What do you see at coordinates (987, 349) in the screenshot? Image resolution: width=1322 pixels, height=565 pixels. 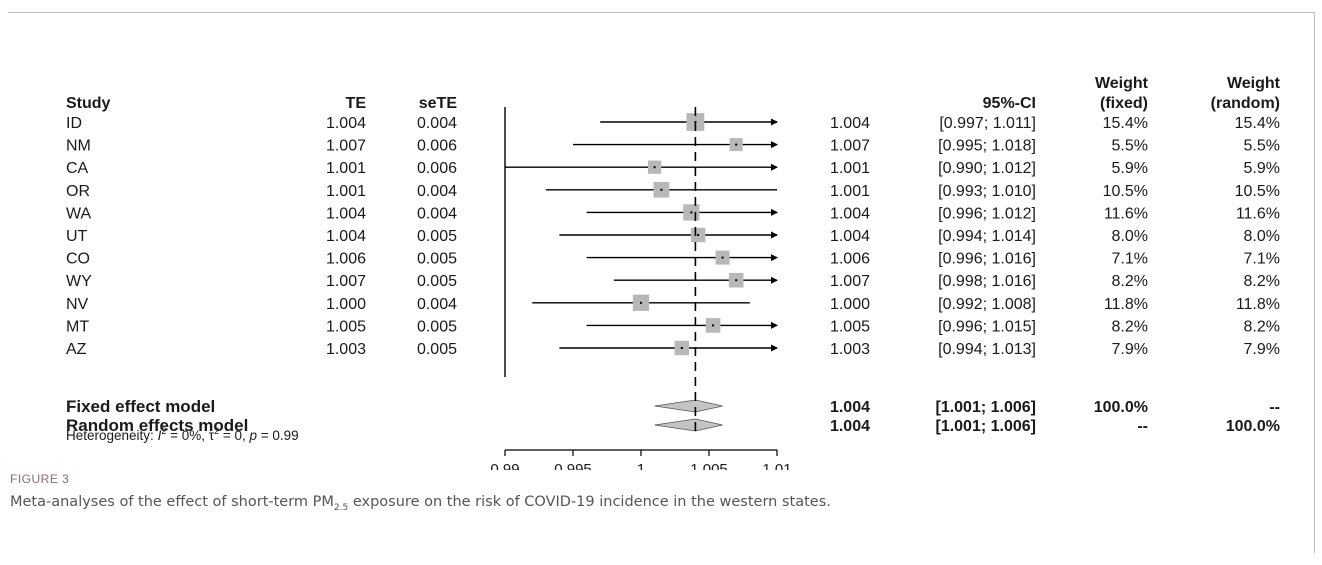 I see `study-ci: [0.994; 1.013]` at bounding box center [987, 349].